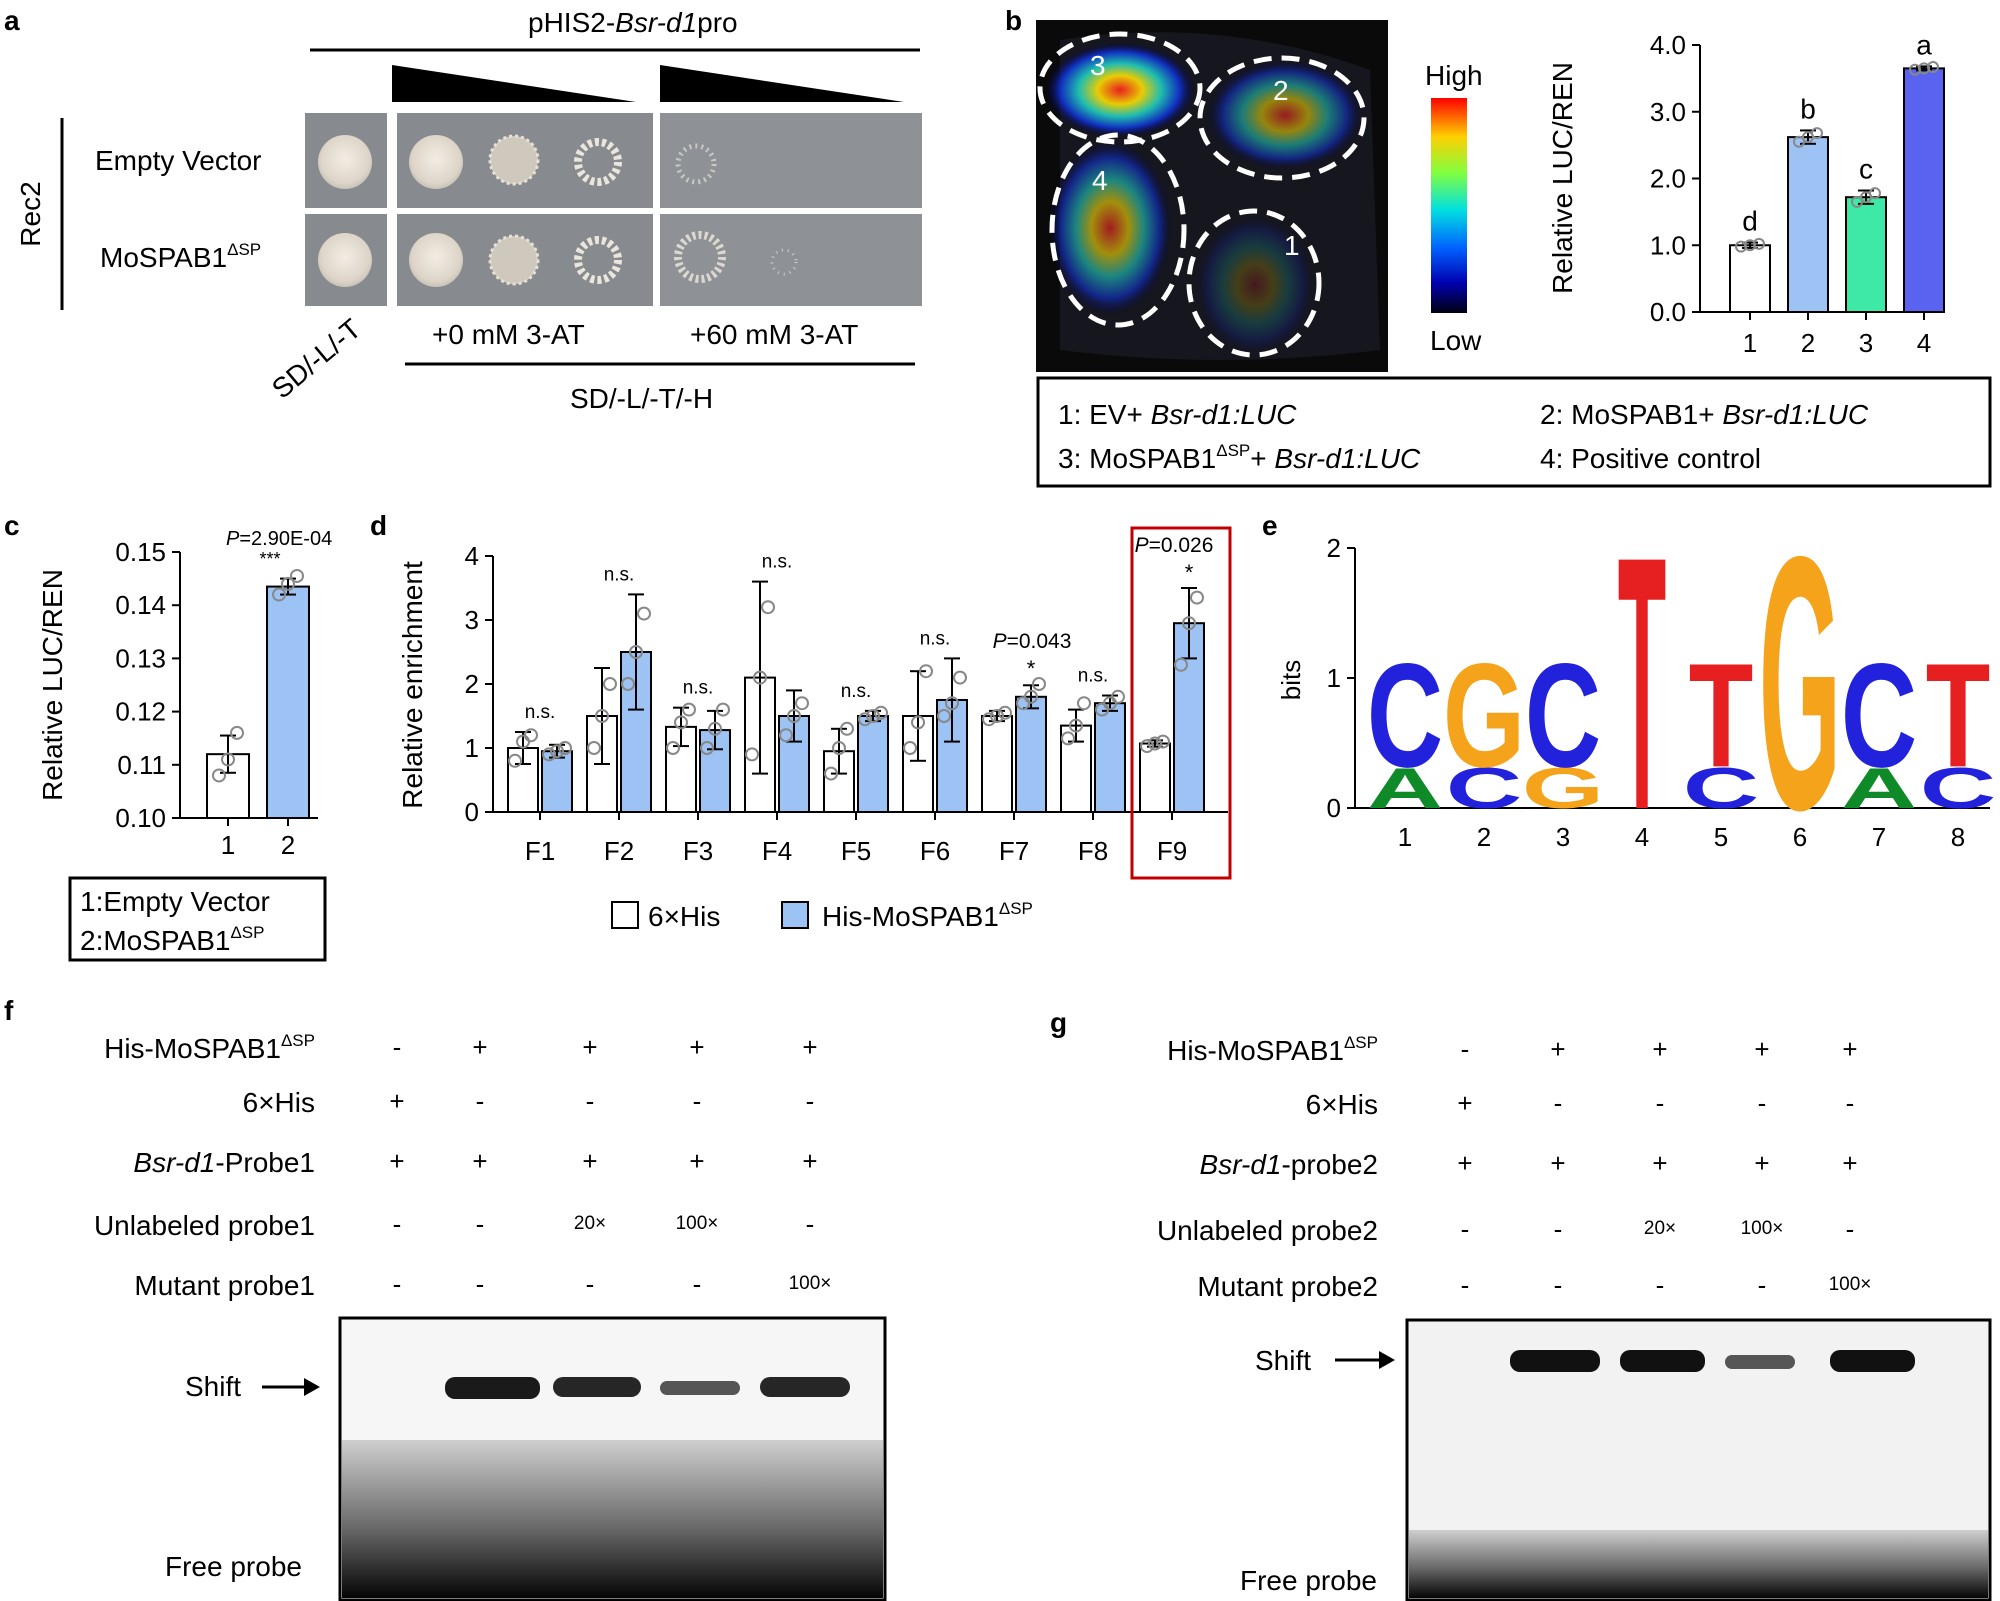 This screenshot has height=1601, width=2000. What do you see at coordinates (810, 1283) in the screenshot?
I see `f-lane-value: 100×` at bounding box center [810, 1283].